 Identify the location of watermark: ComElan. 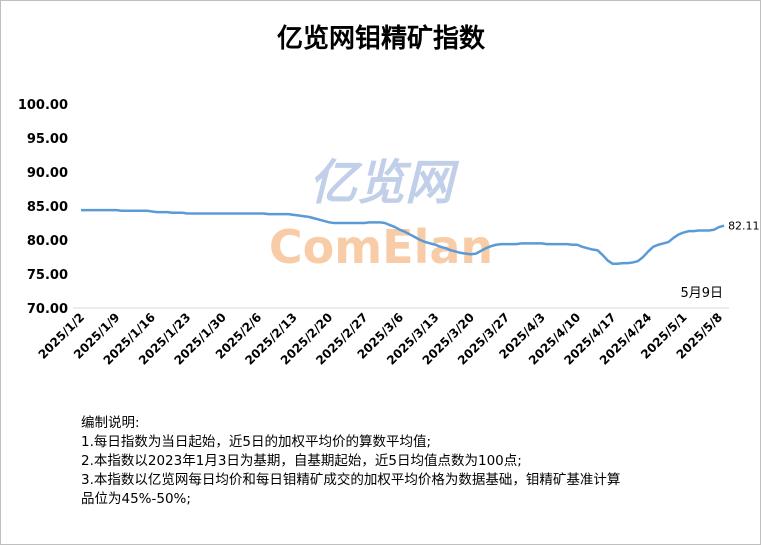
(381, 247).